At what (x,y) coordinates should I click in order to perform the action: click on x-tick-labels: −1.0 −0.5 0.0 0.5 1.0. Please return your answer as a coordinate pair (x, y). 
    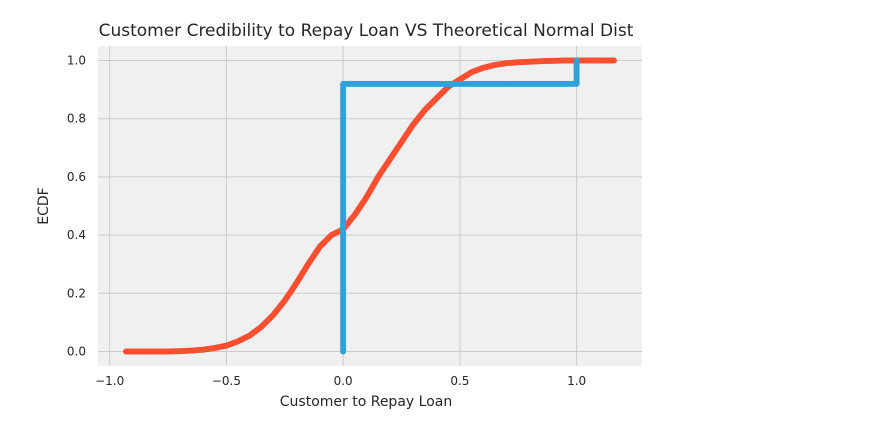
    Looking at the image, I should click on (340, 381).